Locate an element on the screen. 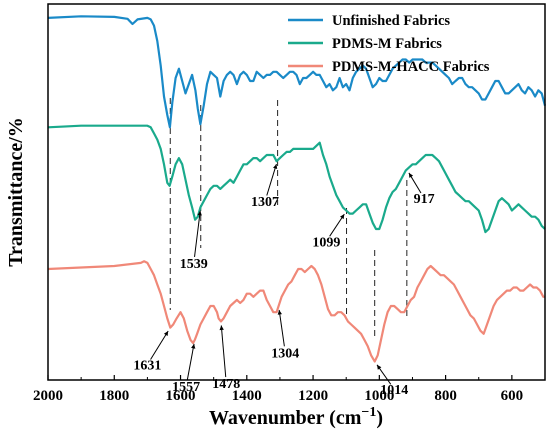 The width and height of the screenshot is (550, 439). x-tick-label-600: 600 is located at coordinates (512, 396).